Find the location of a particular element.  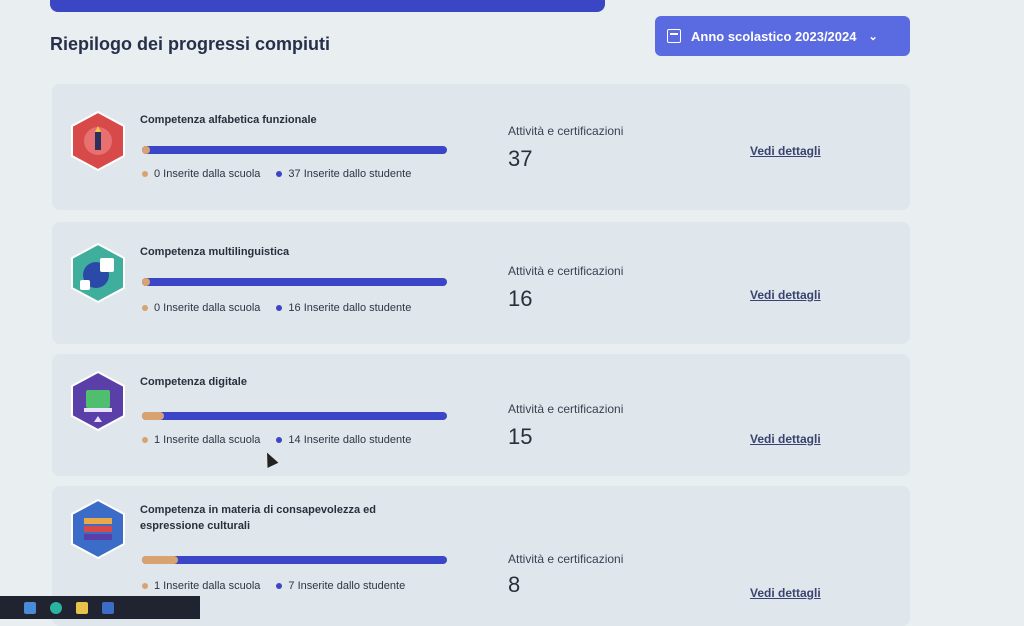

calendar-icon is located at coordinates (674, 36).